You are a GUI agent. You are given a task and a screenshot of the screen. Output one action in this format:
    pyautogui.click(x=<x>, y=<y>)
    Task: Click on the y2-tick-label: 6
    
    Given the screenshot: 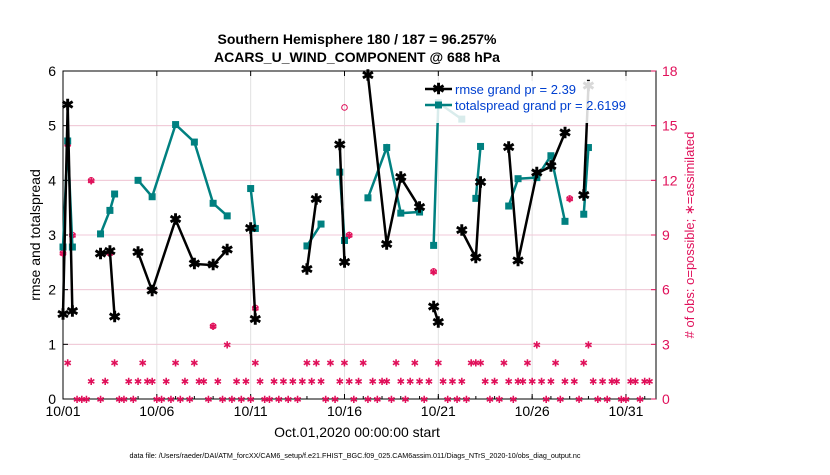 What is the action you would take?
    pyautogui.click(x=666, y=290)
    